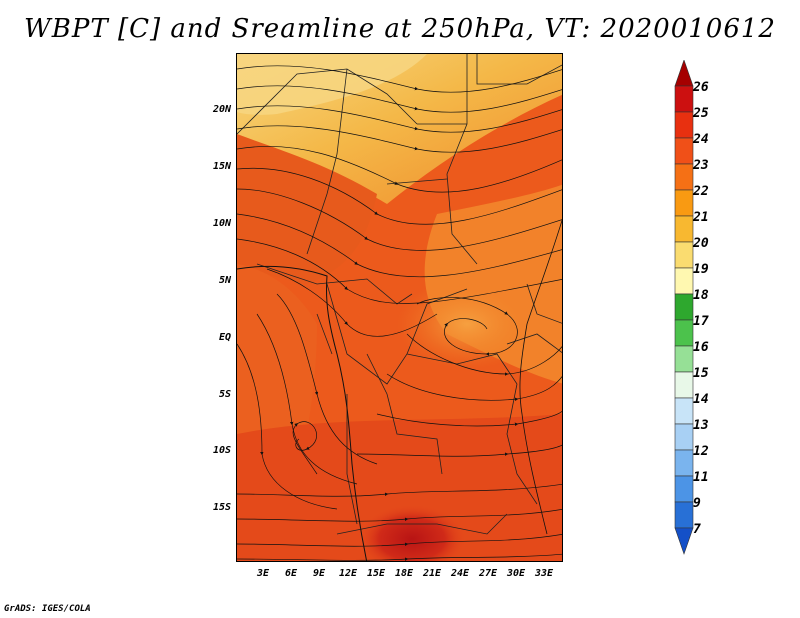 The height and width of the screenshot is (618, 800). What do you see at coordinates (697, 503) in the screenshot?
I see `colorbar-label: 9` at bounding box center [697, 503].